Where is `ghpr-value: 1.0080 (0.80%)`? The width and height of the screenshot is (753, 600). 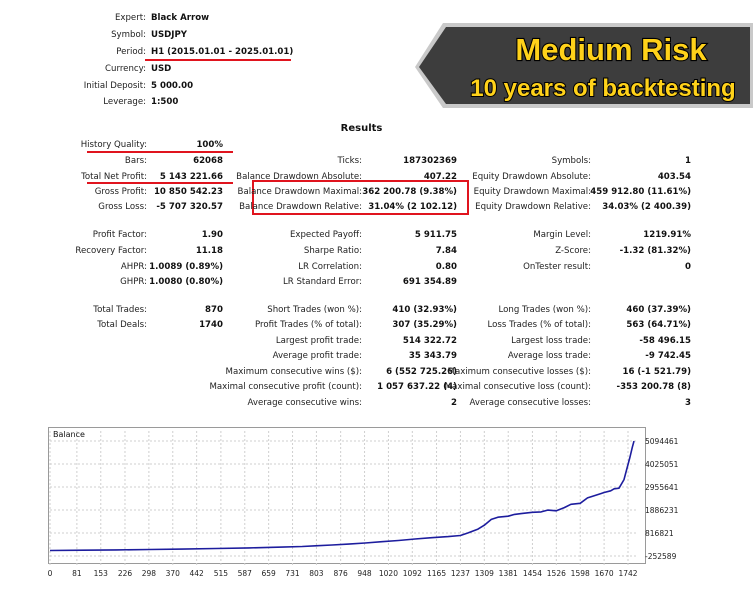 ghpr-value: 1.0080 (0.80%) is located at coordinates (186, 282).